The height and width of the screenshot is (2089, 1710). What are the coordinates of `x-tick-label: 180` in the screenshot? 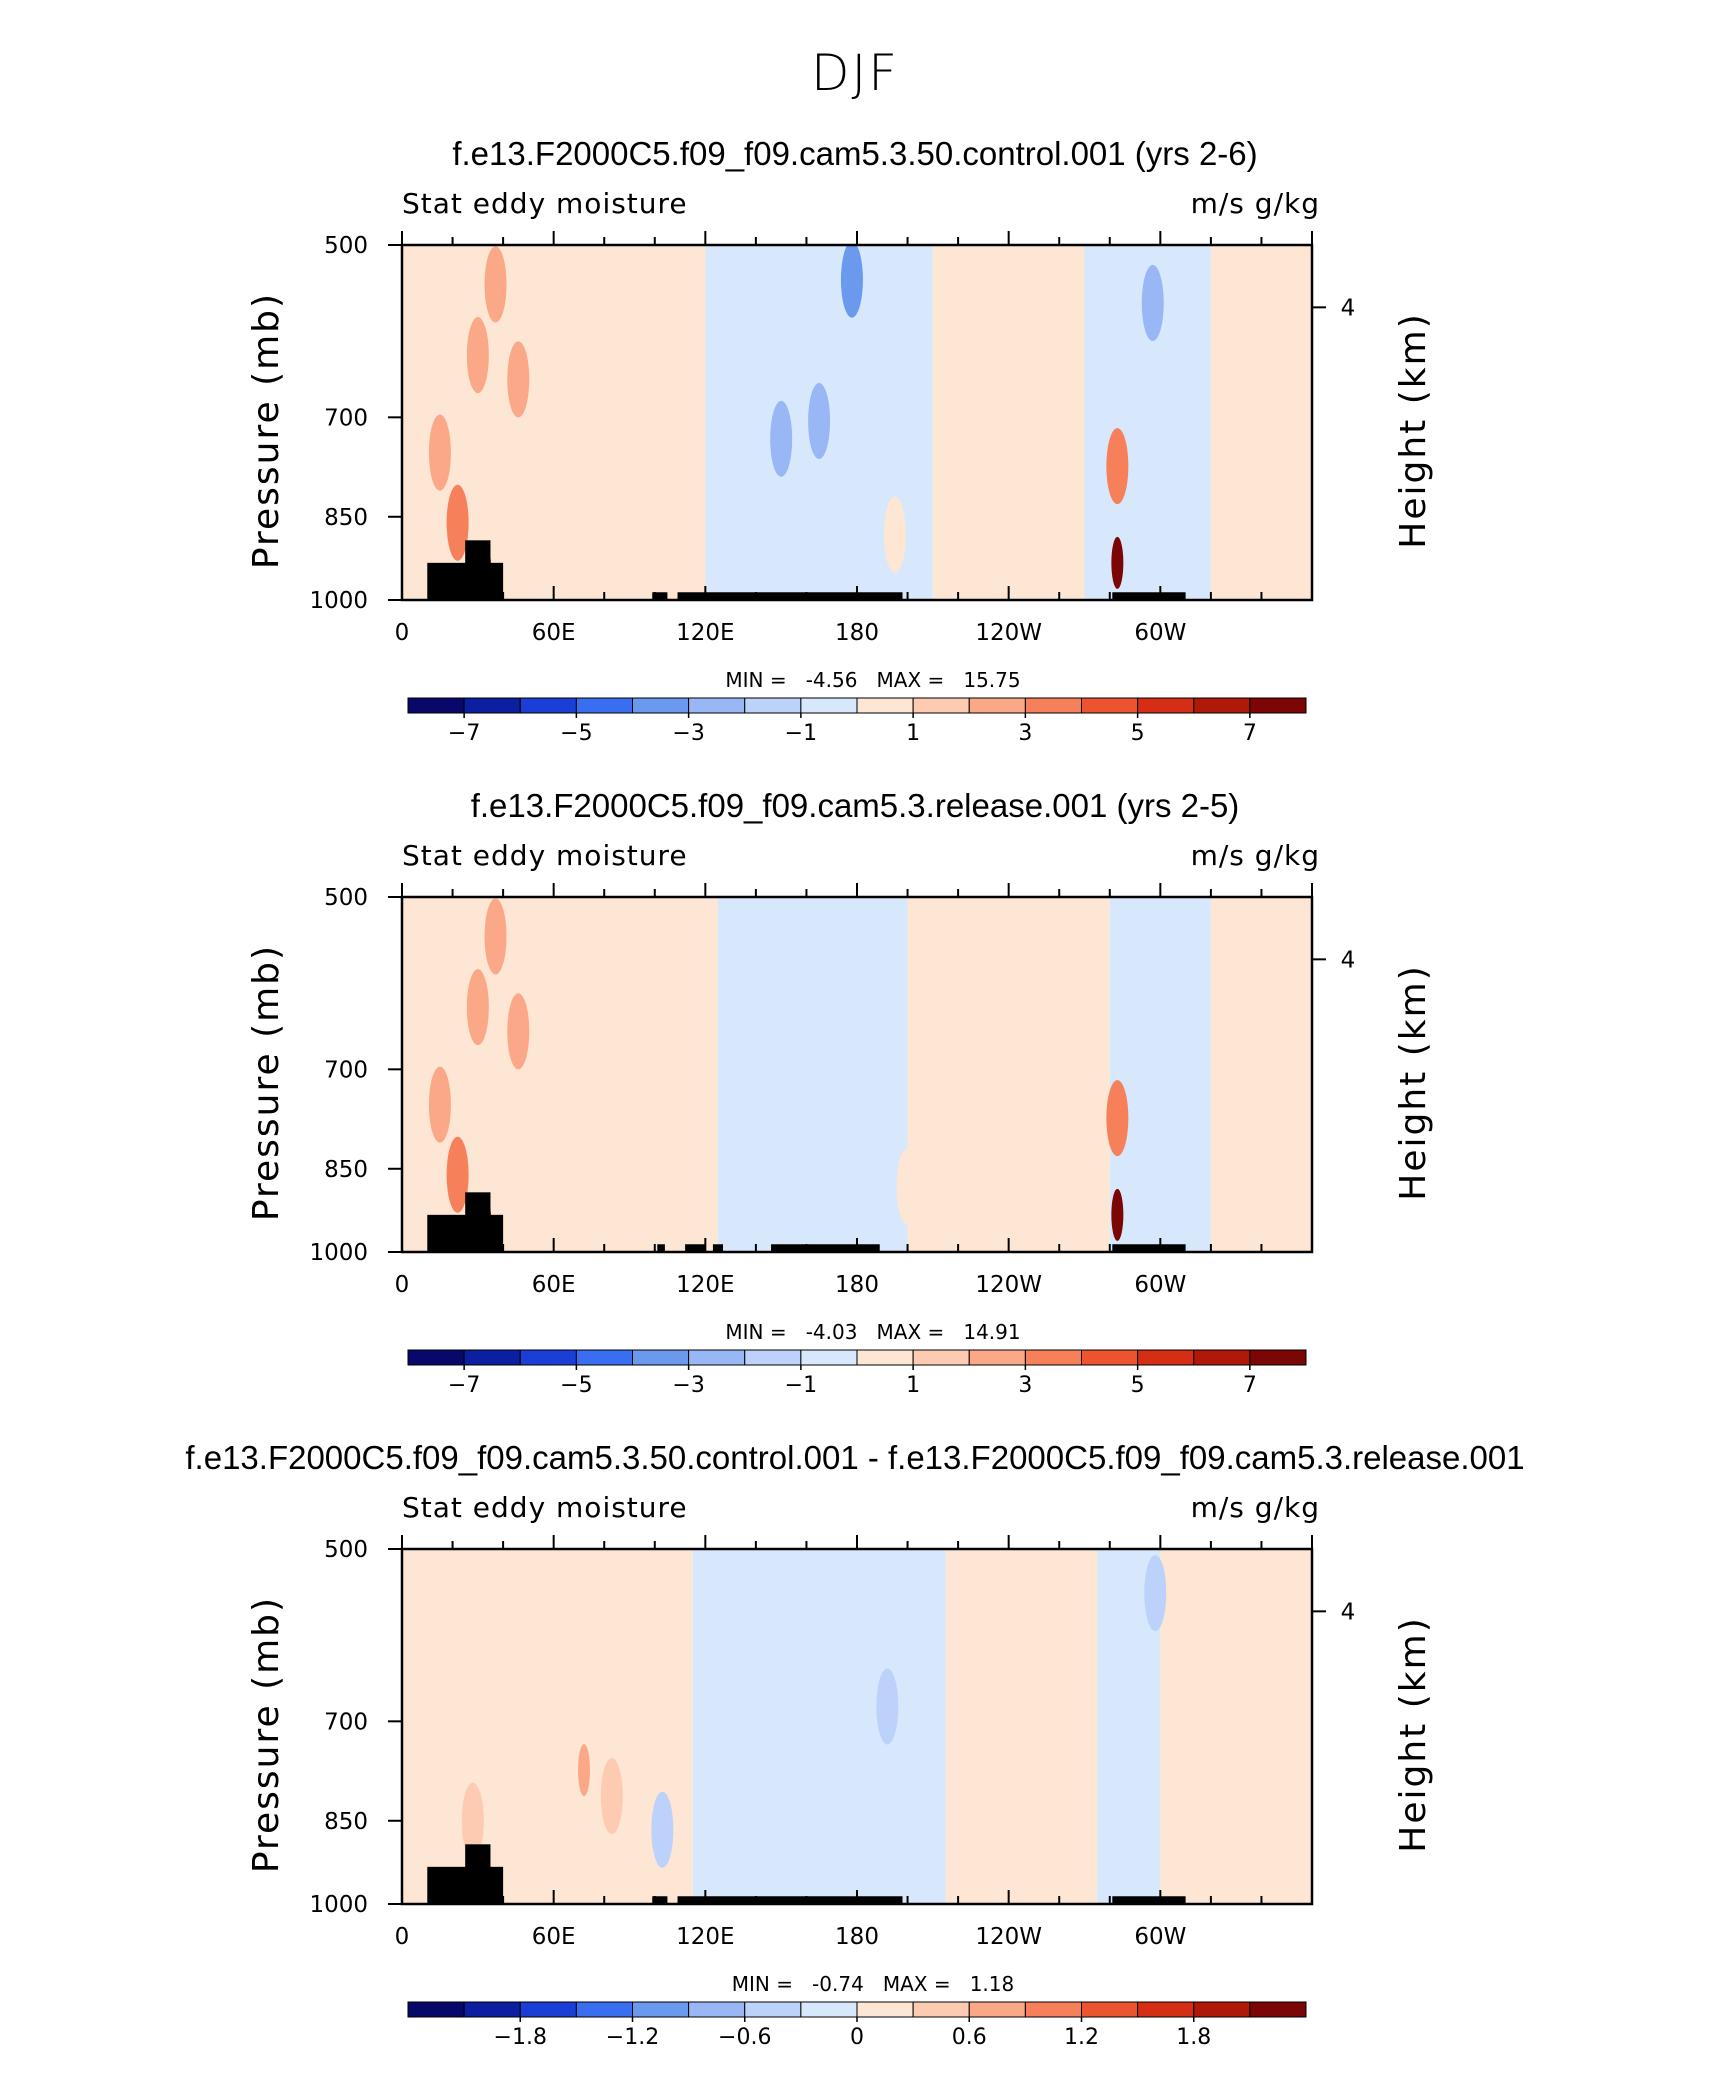 It's located at (857, 633).